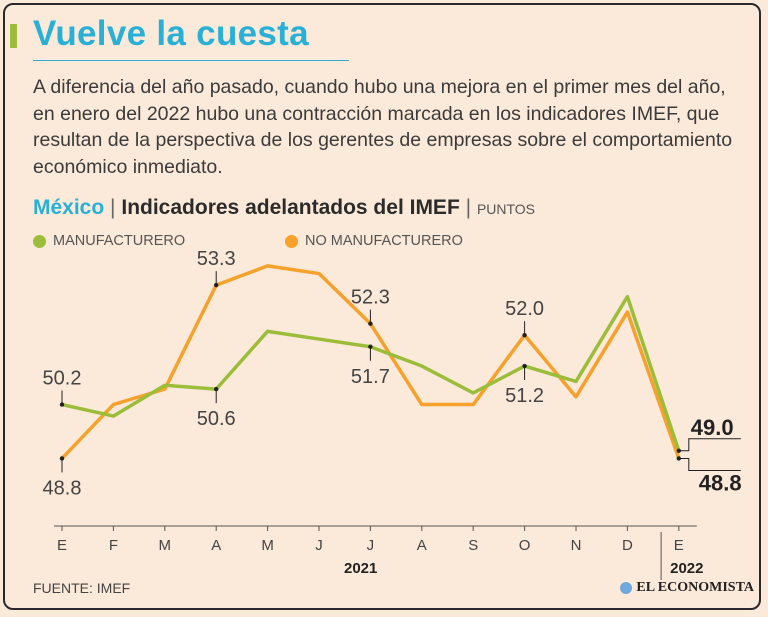 The width and height of the screenshot is (768, 617). I want to click on publisher-logo-icon, so click(626, 588).